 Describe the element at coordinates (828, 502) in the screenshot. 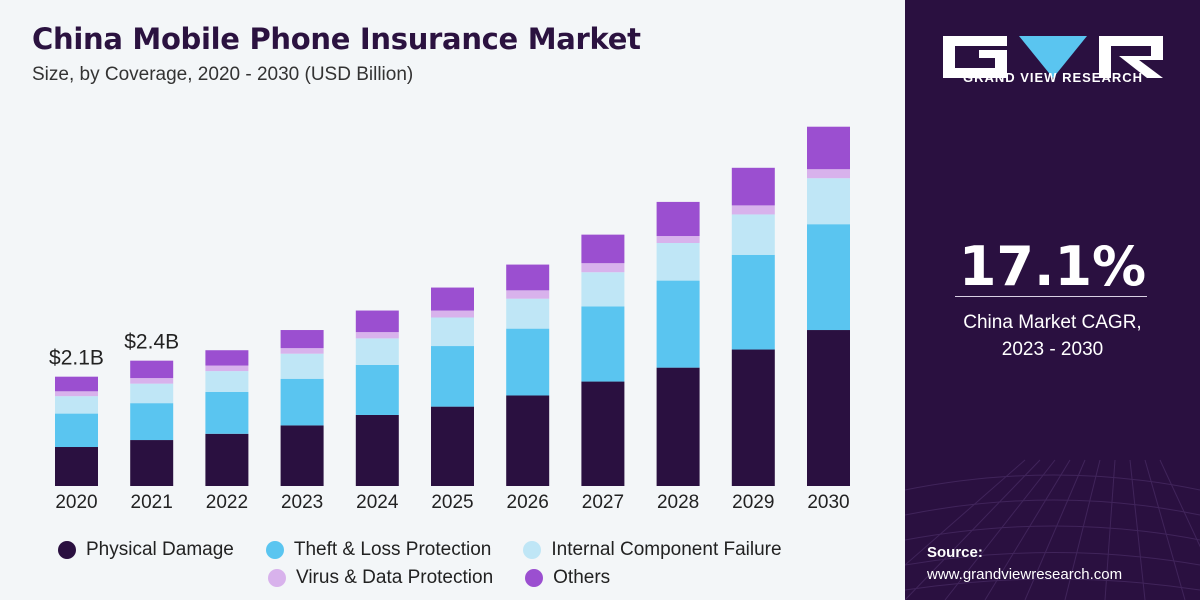

I see `x-tick-label: 2030` at that location.